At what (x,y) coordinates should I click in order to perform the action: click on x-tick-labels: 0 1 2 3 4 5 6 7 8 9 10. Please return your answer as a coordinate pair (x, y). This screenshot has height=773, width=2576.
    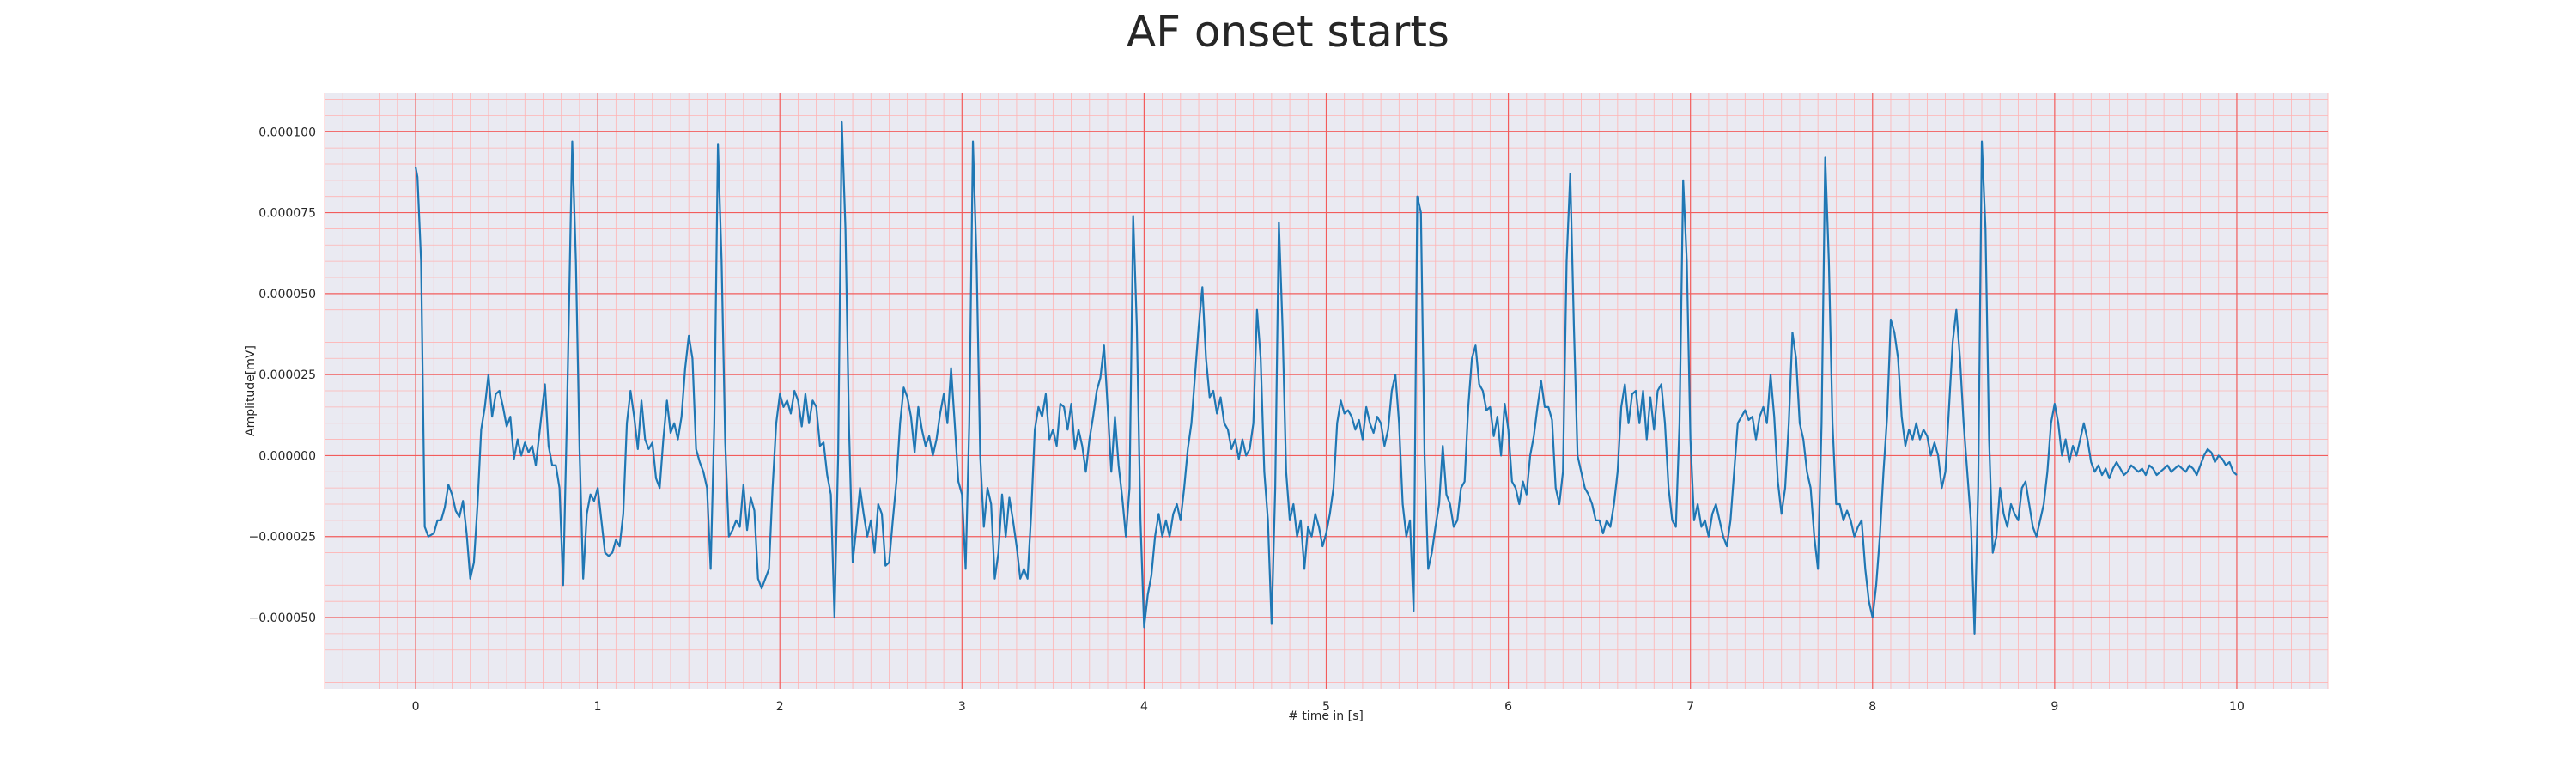
    Looking at the image, I should click on (1328, 707).